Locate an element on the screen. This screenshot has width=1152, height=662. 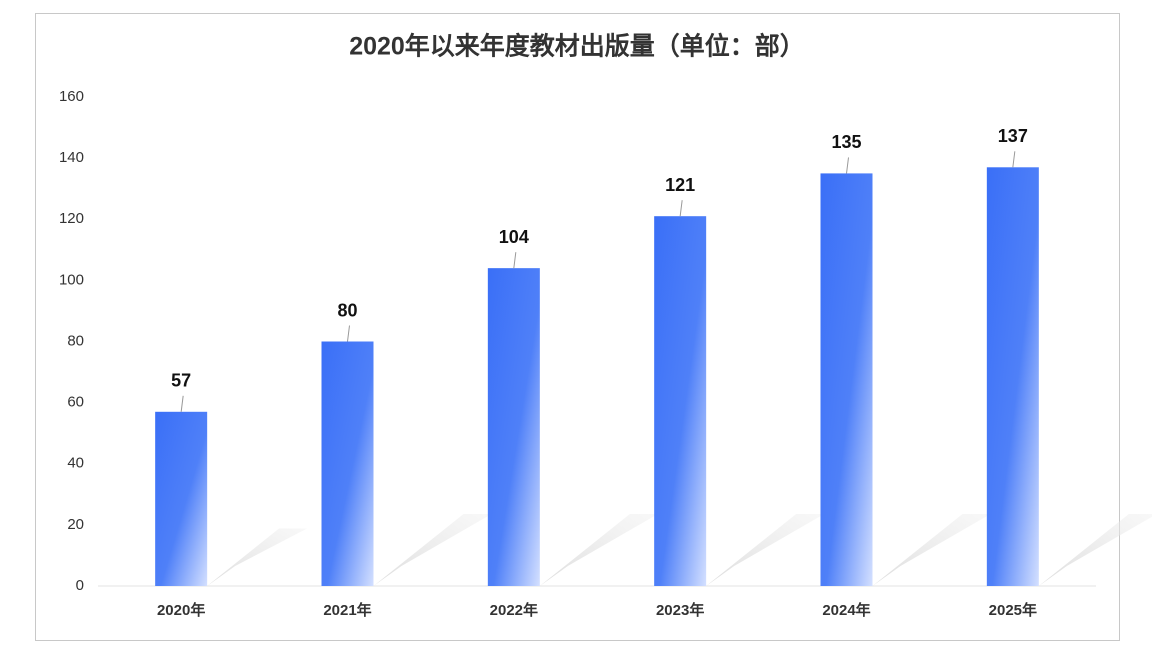
y-tick-label: 160 is located at coordinates (71, 96).